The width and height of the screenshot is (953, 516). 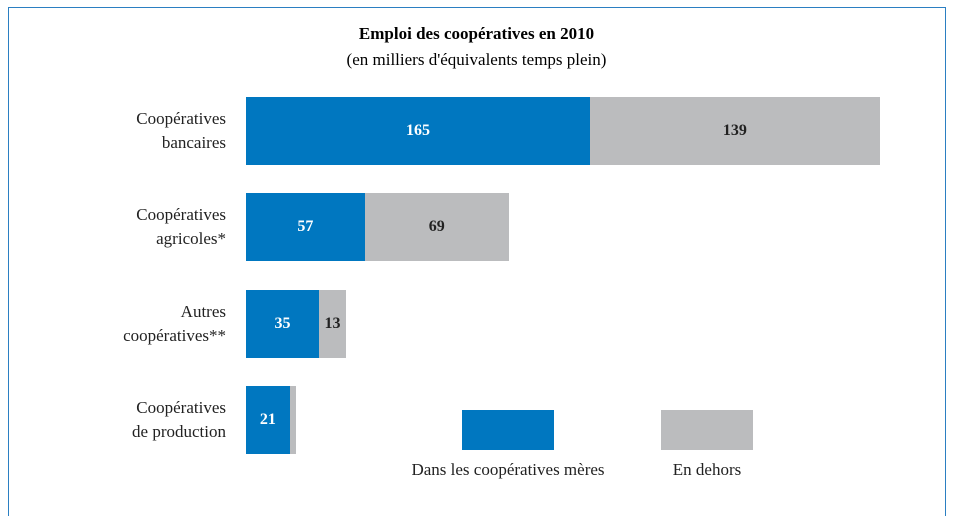 I want to click on value-label: 69, so click(x=436, y=226).